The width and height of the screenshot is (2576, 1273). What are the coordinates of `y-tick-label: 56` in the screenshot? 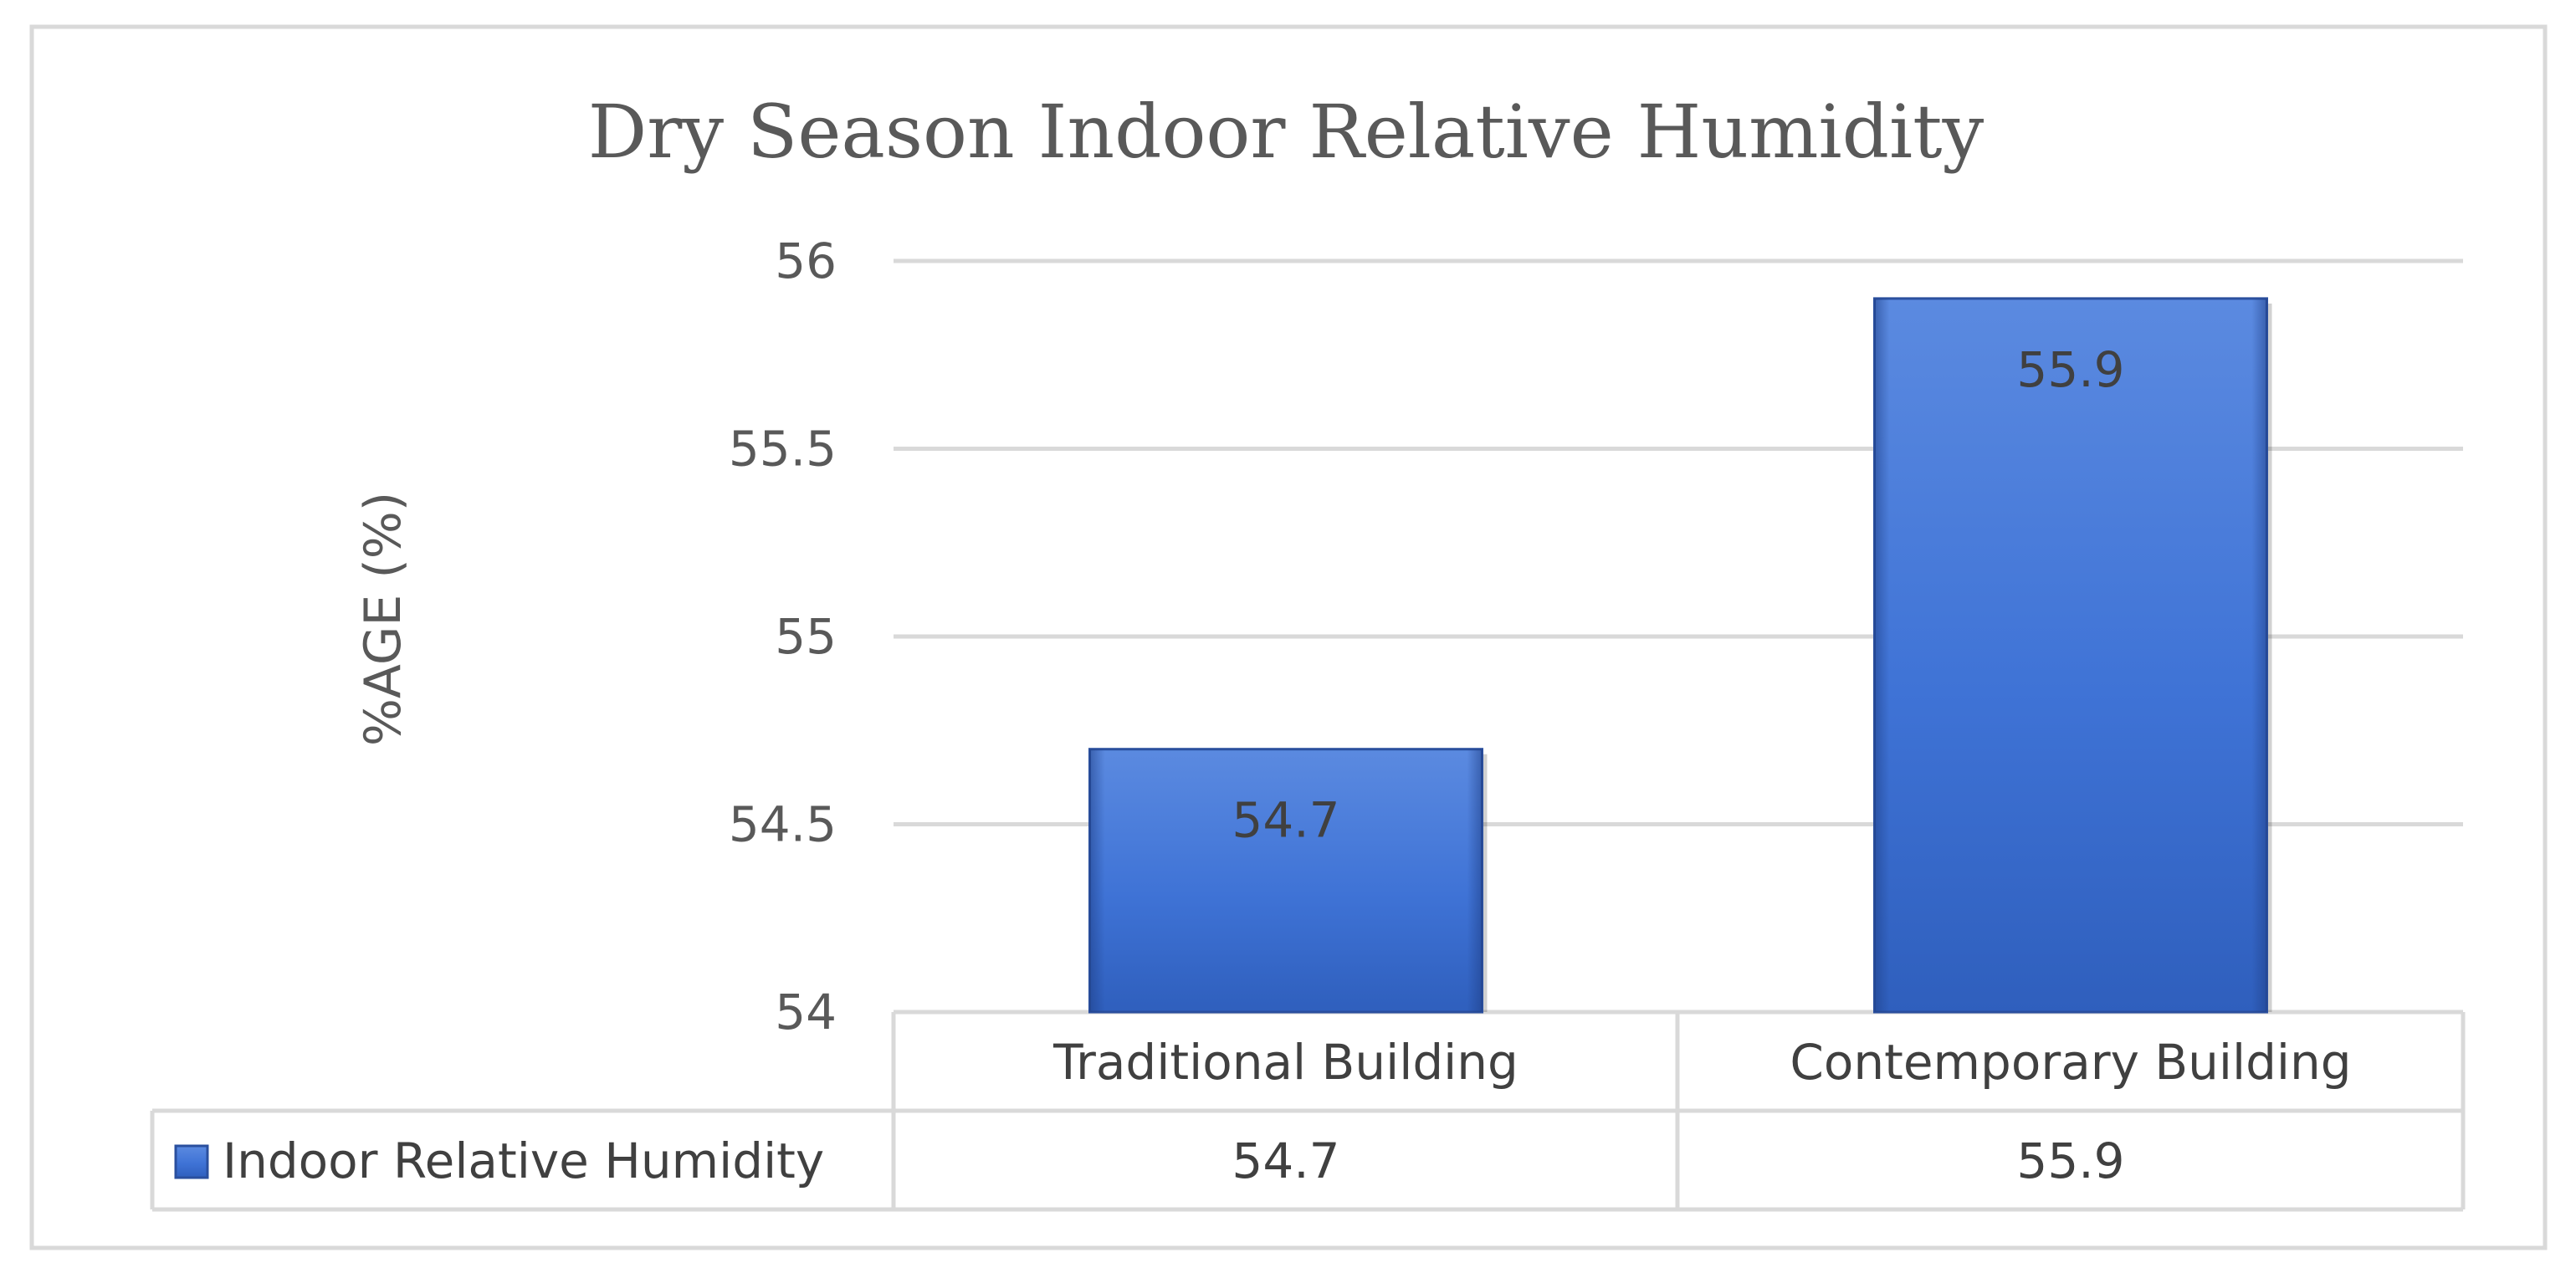 It's located at (806, 261).